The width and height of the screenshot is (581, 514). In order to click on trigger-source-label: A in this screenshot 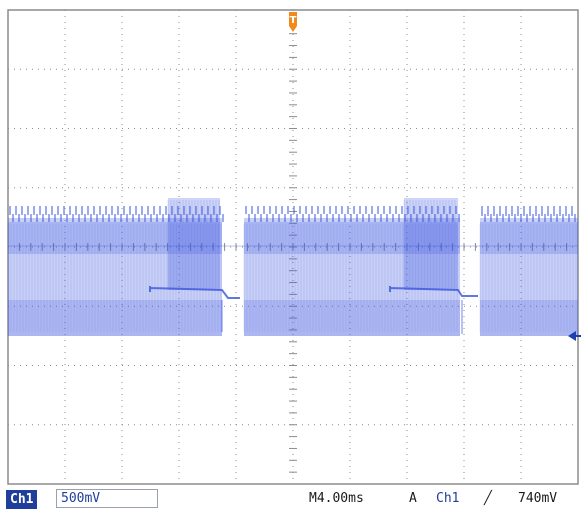, I will do `click(413, 498)`.